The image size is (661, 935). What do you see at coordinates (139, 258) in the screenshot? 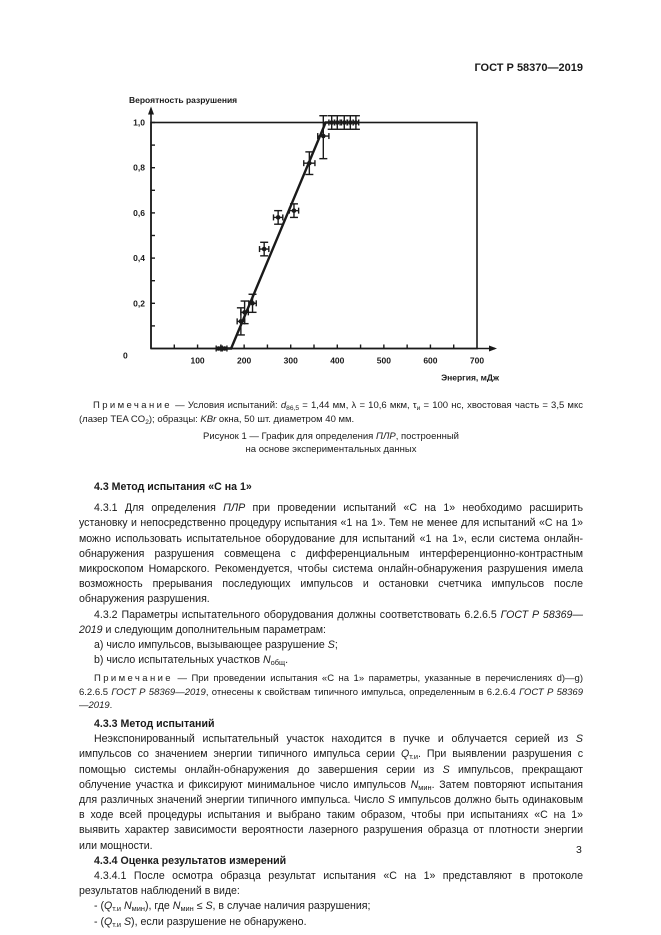
I see `y-tick-label: 0,4` at bounding box center [139, 258].